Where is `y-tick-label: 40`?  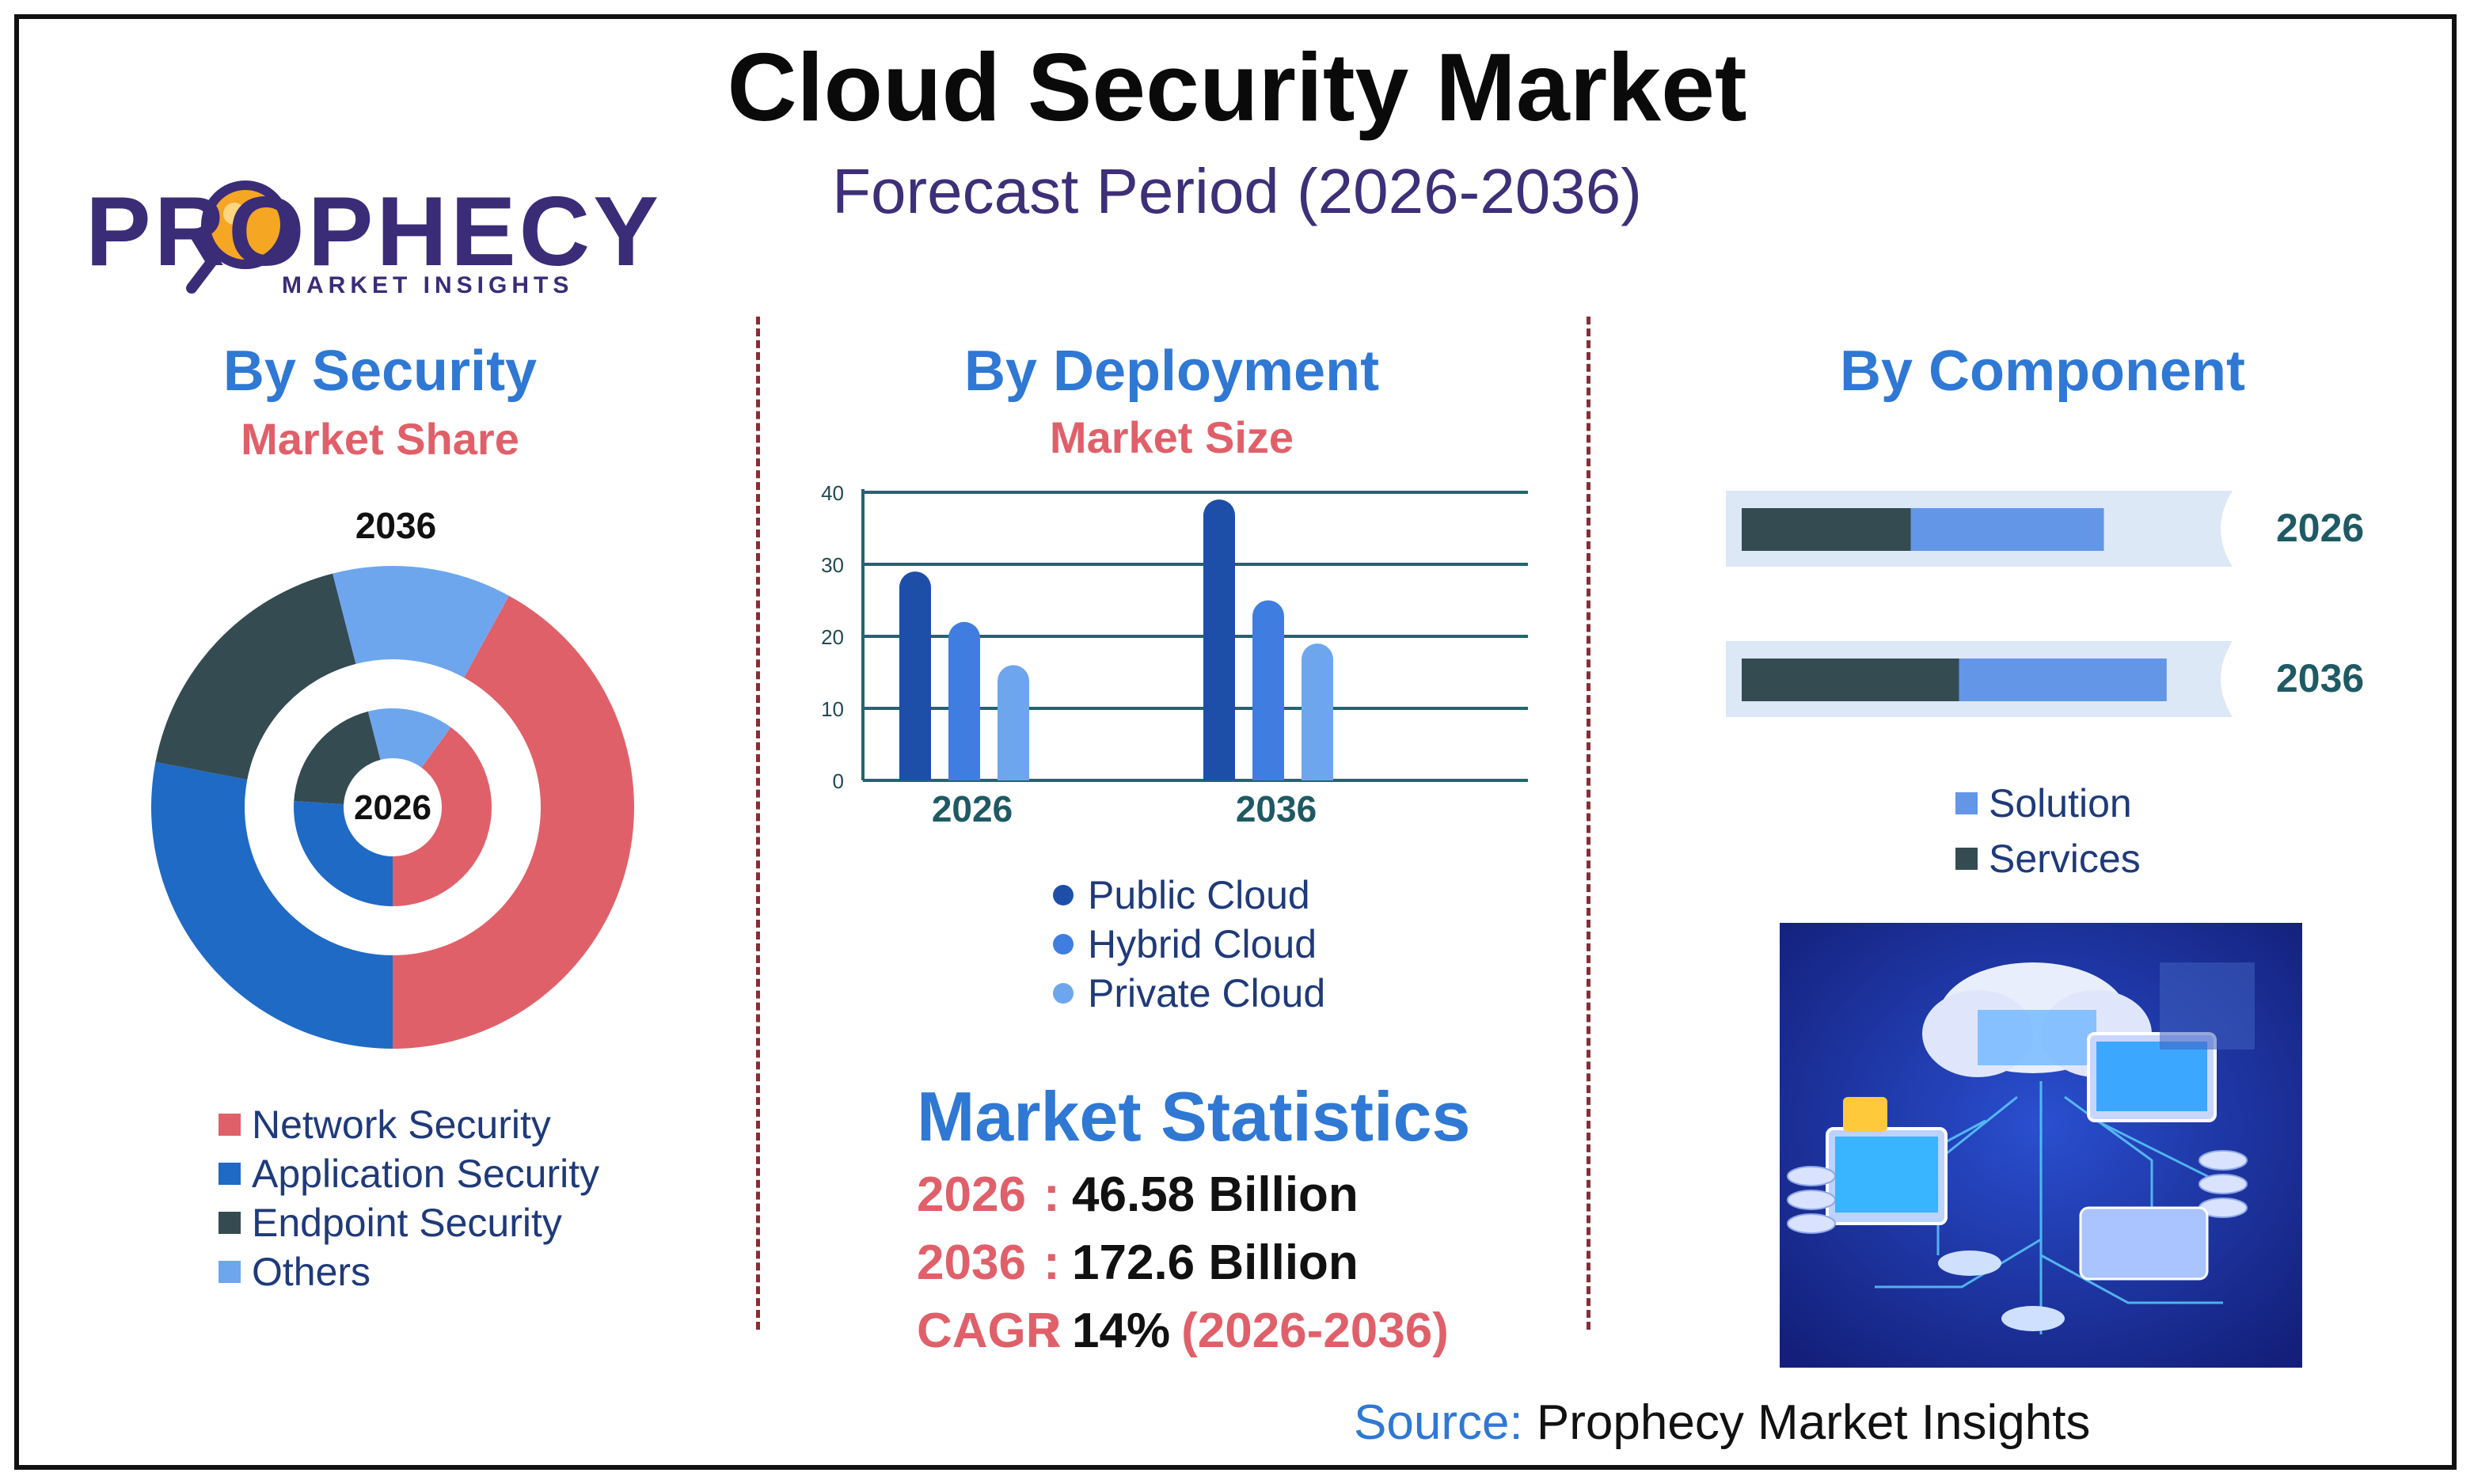 y-tick-label: 40 is located at coordinates (833, 493).